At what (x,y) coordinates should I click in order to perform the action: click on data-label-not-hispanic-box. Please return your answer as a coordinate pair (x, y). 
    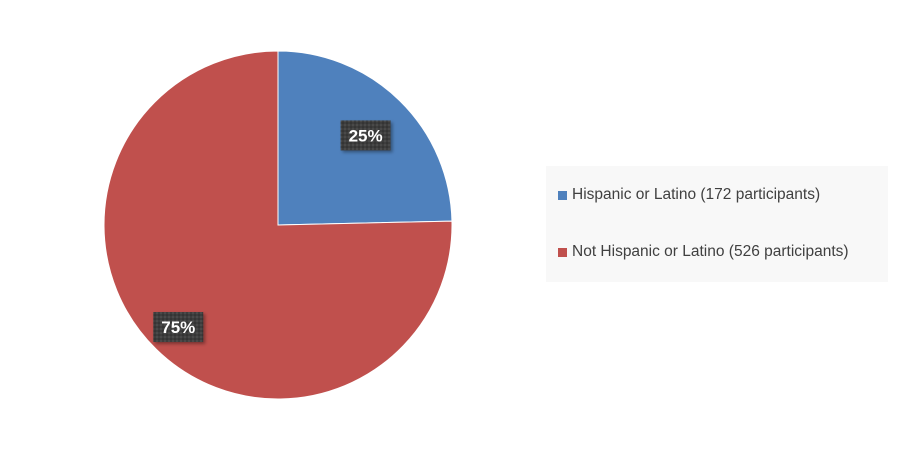
    Looking at the image, I should click on (178, 327).